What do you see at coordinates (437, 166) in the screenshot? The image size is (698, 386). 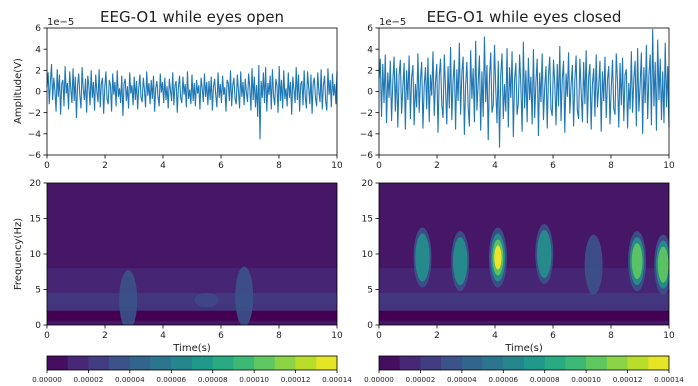 I see `line1-xtick-label: 2` at bounding box center [437, 166].